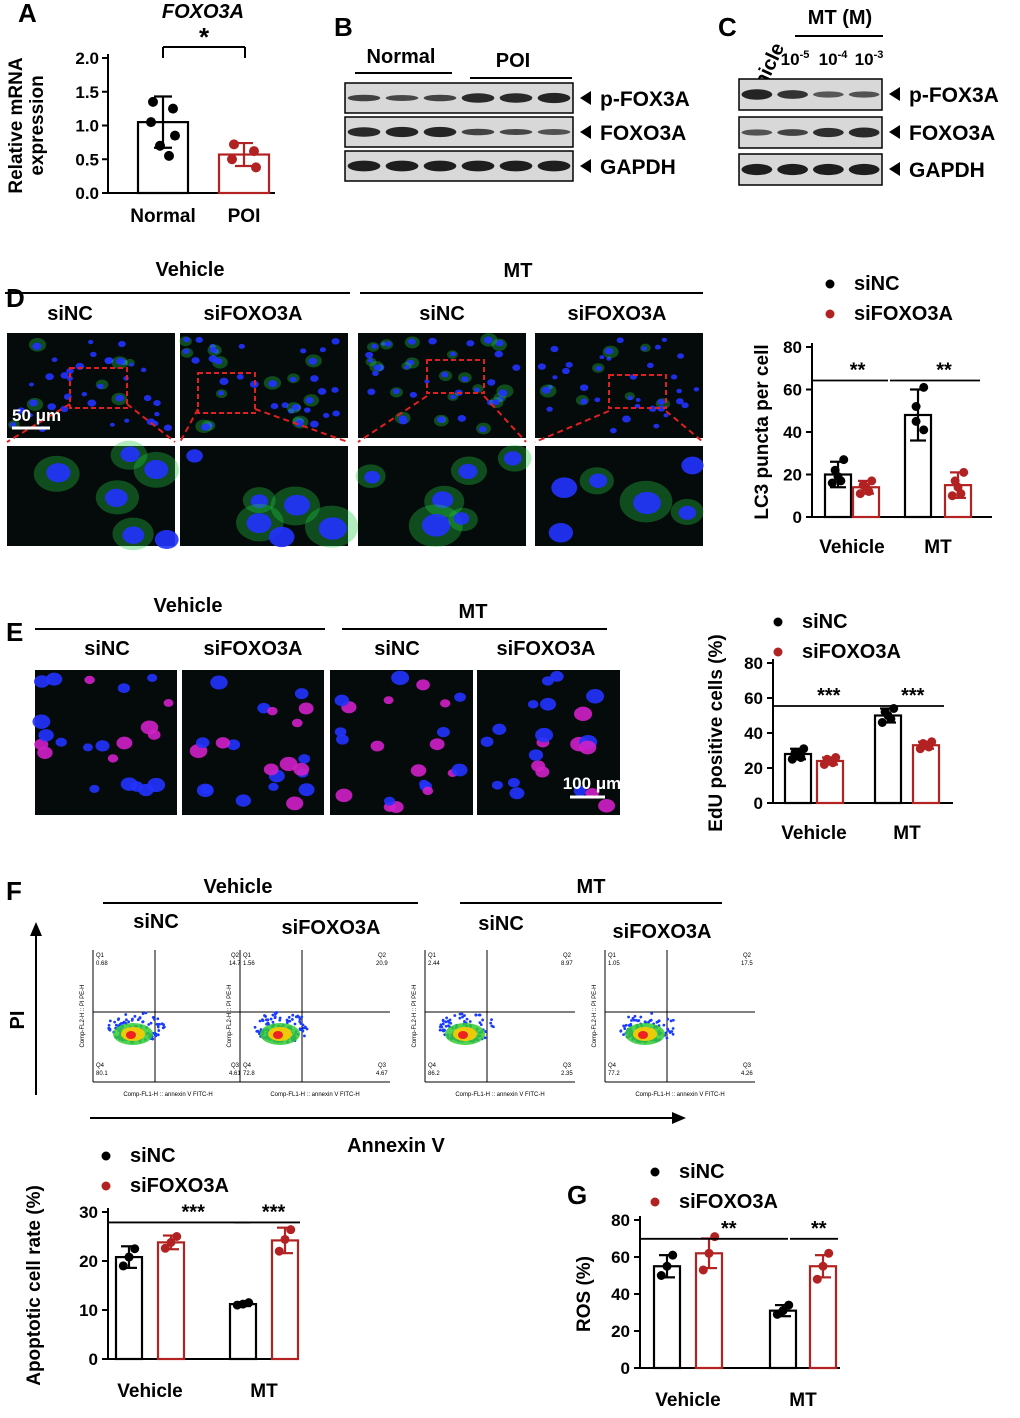 Image resolution: width=1020 pixels, height=1418 pixels. Describe the element at coordinates (162, 1293) in the screenshot. I see `panel-F-chart: 0 10 20 30 Apoptotic cell rate (%) Vehicle MT` at that location.